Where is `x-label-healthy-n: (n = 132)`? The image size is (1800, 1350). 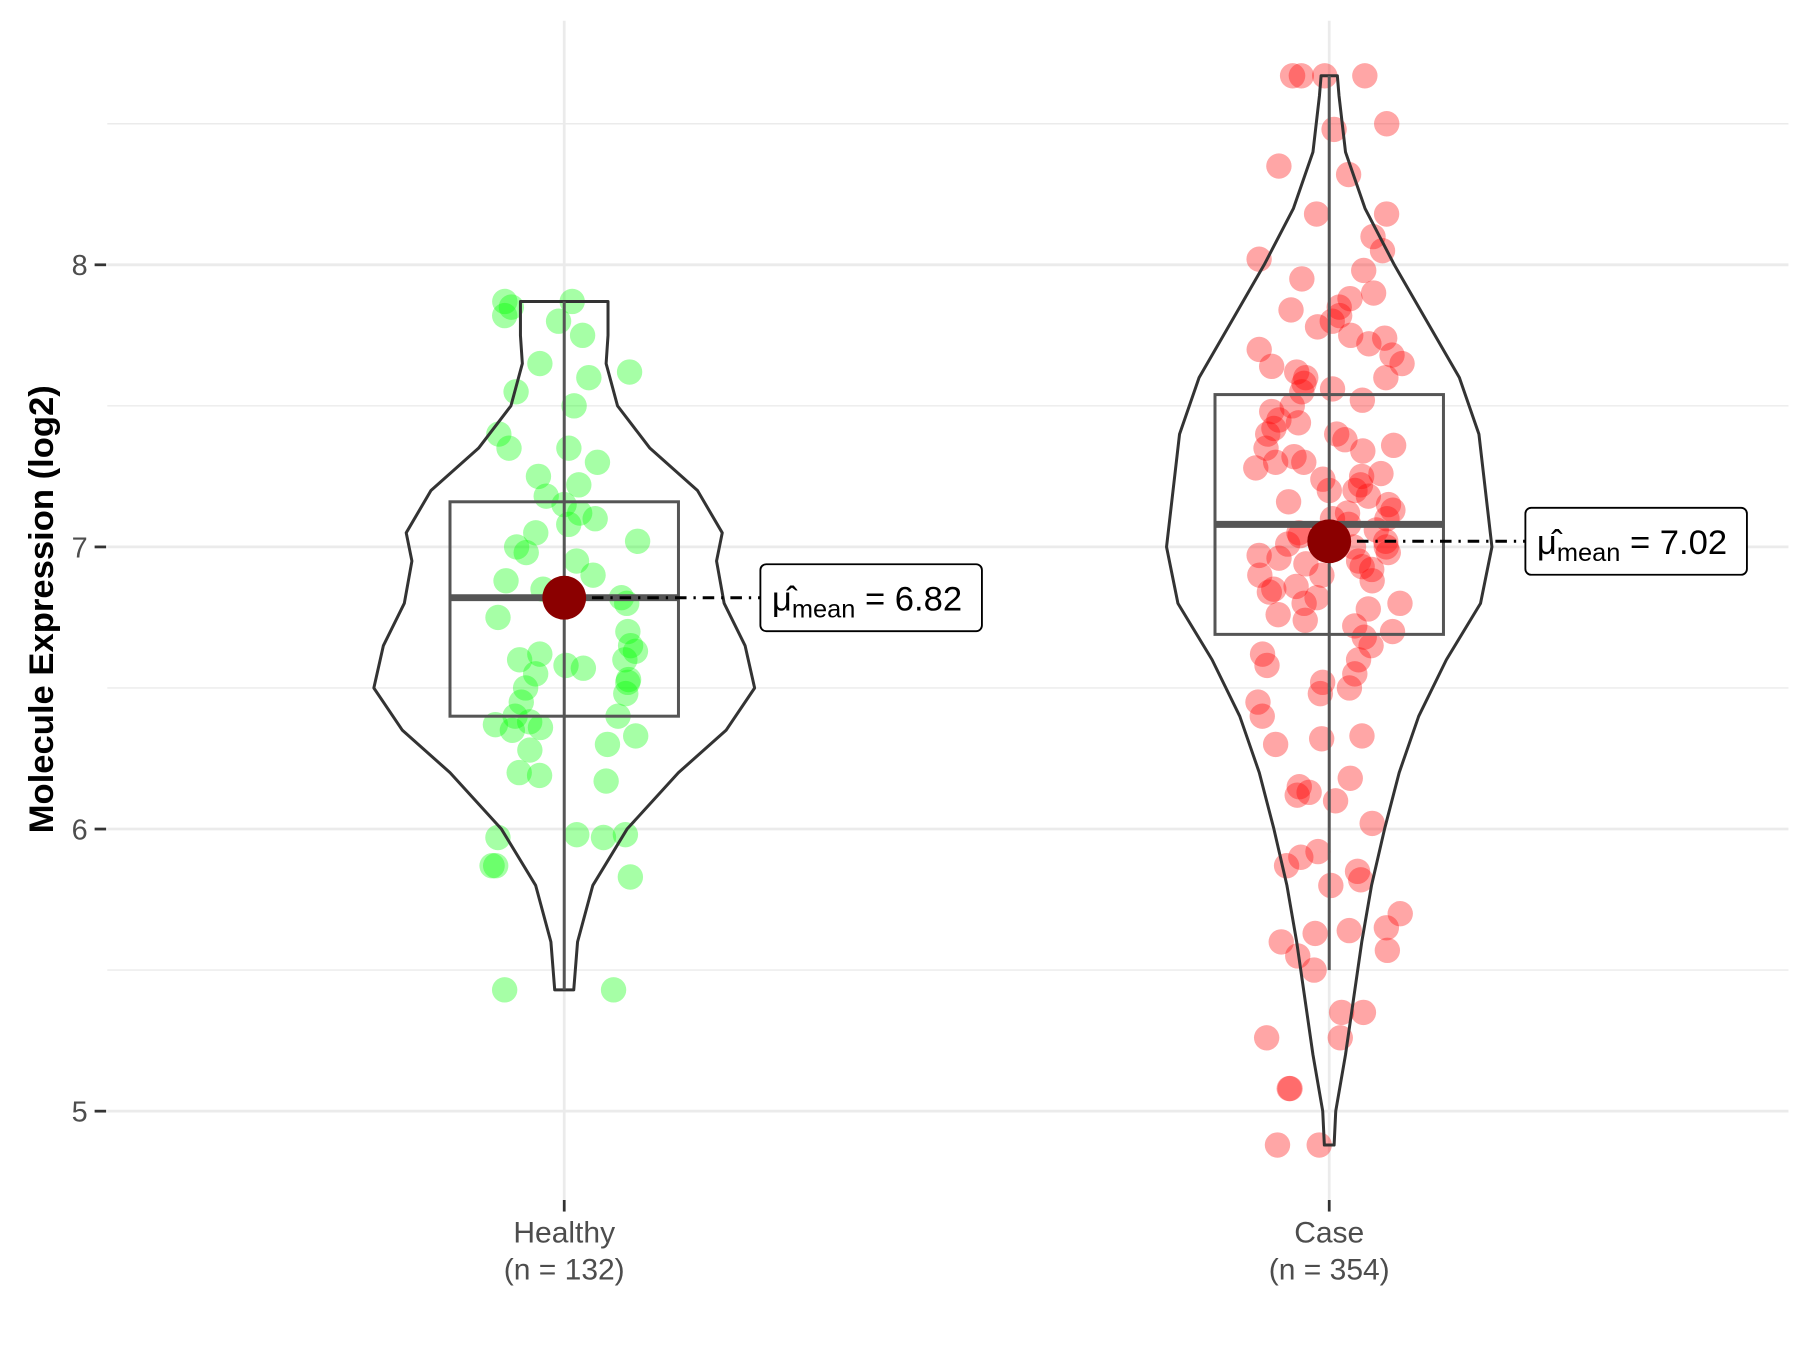 x-label-healthy-n: (n = 132) is located at coordinates (564, 1270).